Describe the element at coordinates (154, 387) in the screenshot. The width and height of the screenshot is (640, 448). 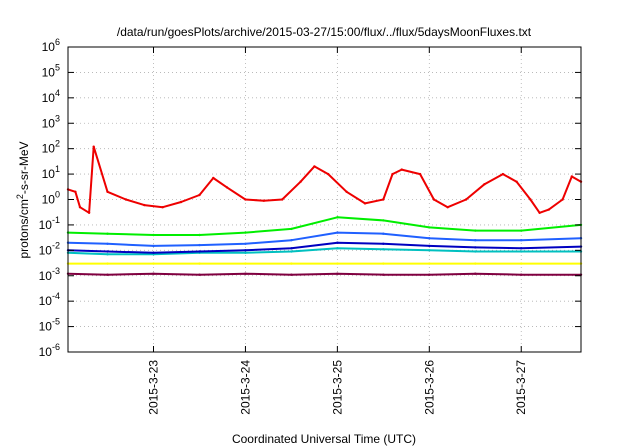
I see `x-tick-label: 2015-3-23` at that location.